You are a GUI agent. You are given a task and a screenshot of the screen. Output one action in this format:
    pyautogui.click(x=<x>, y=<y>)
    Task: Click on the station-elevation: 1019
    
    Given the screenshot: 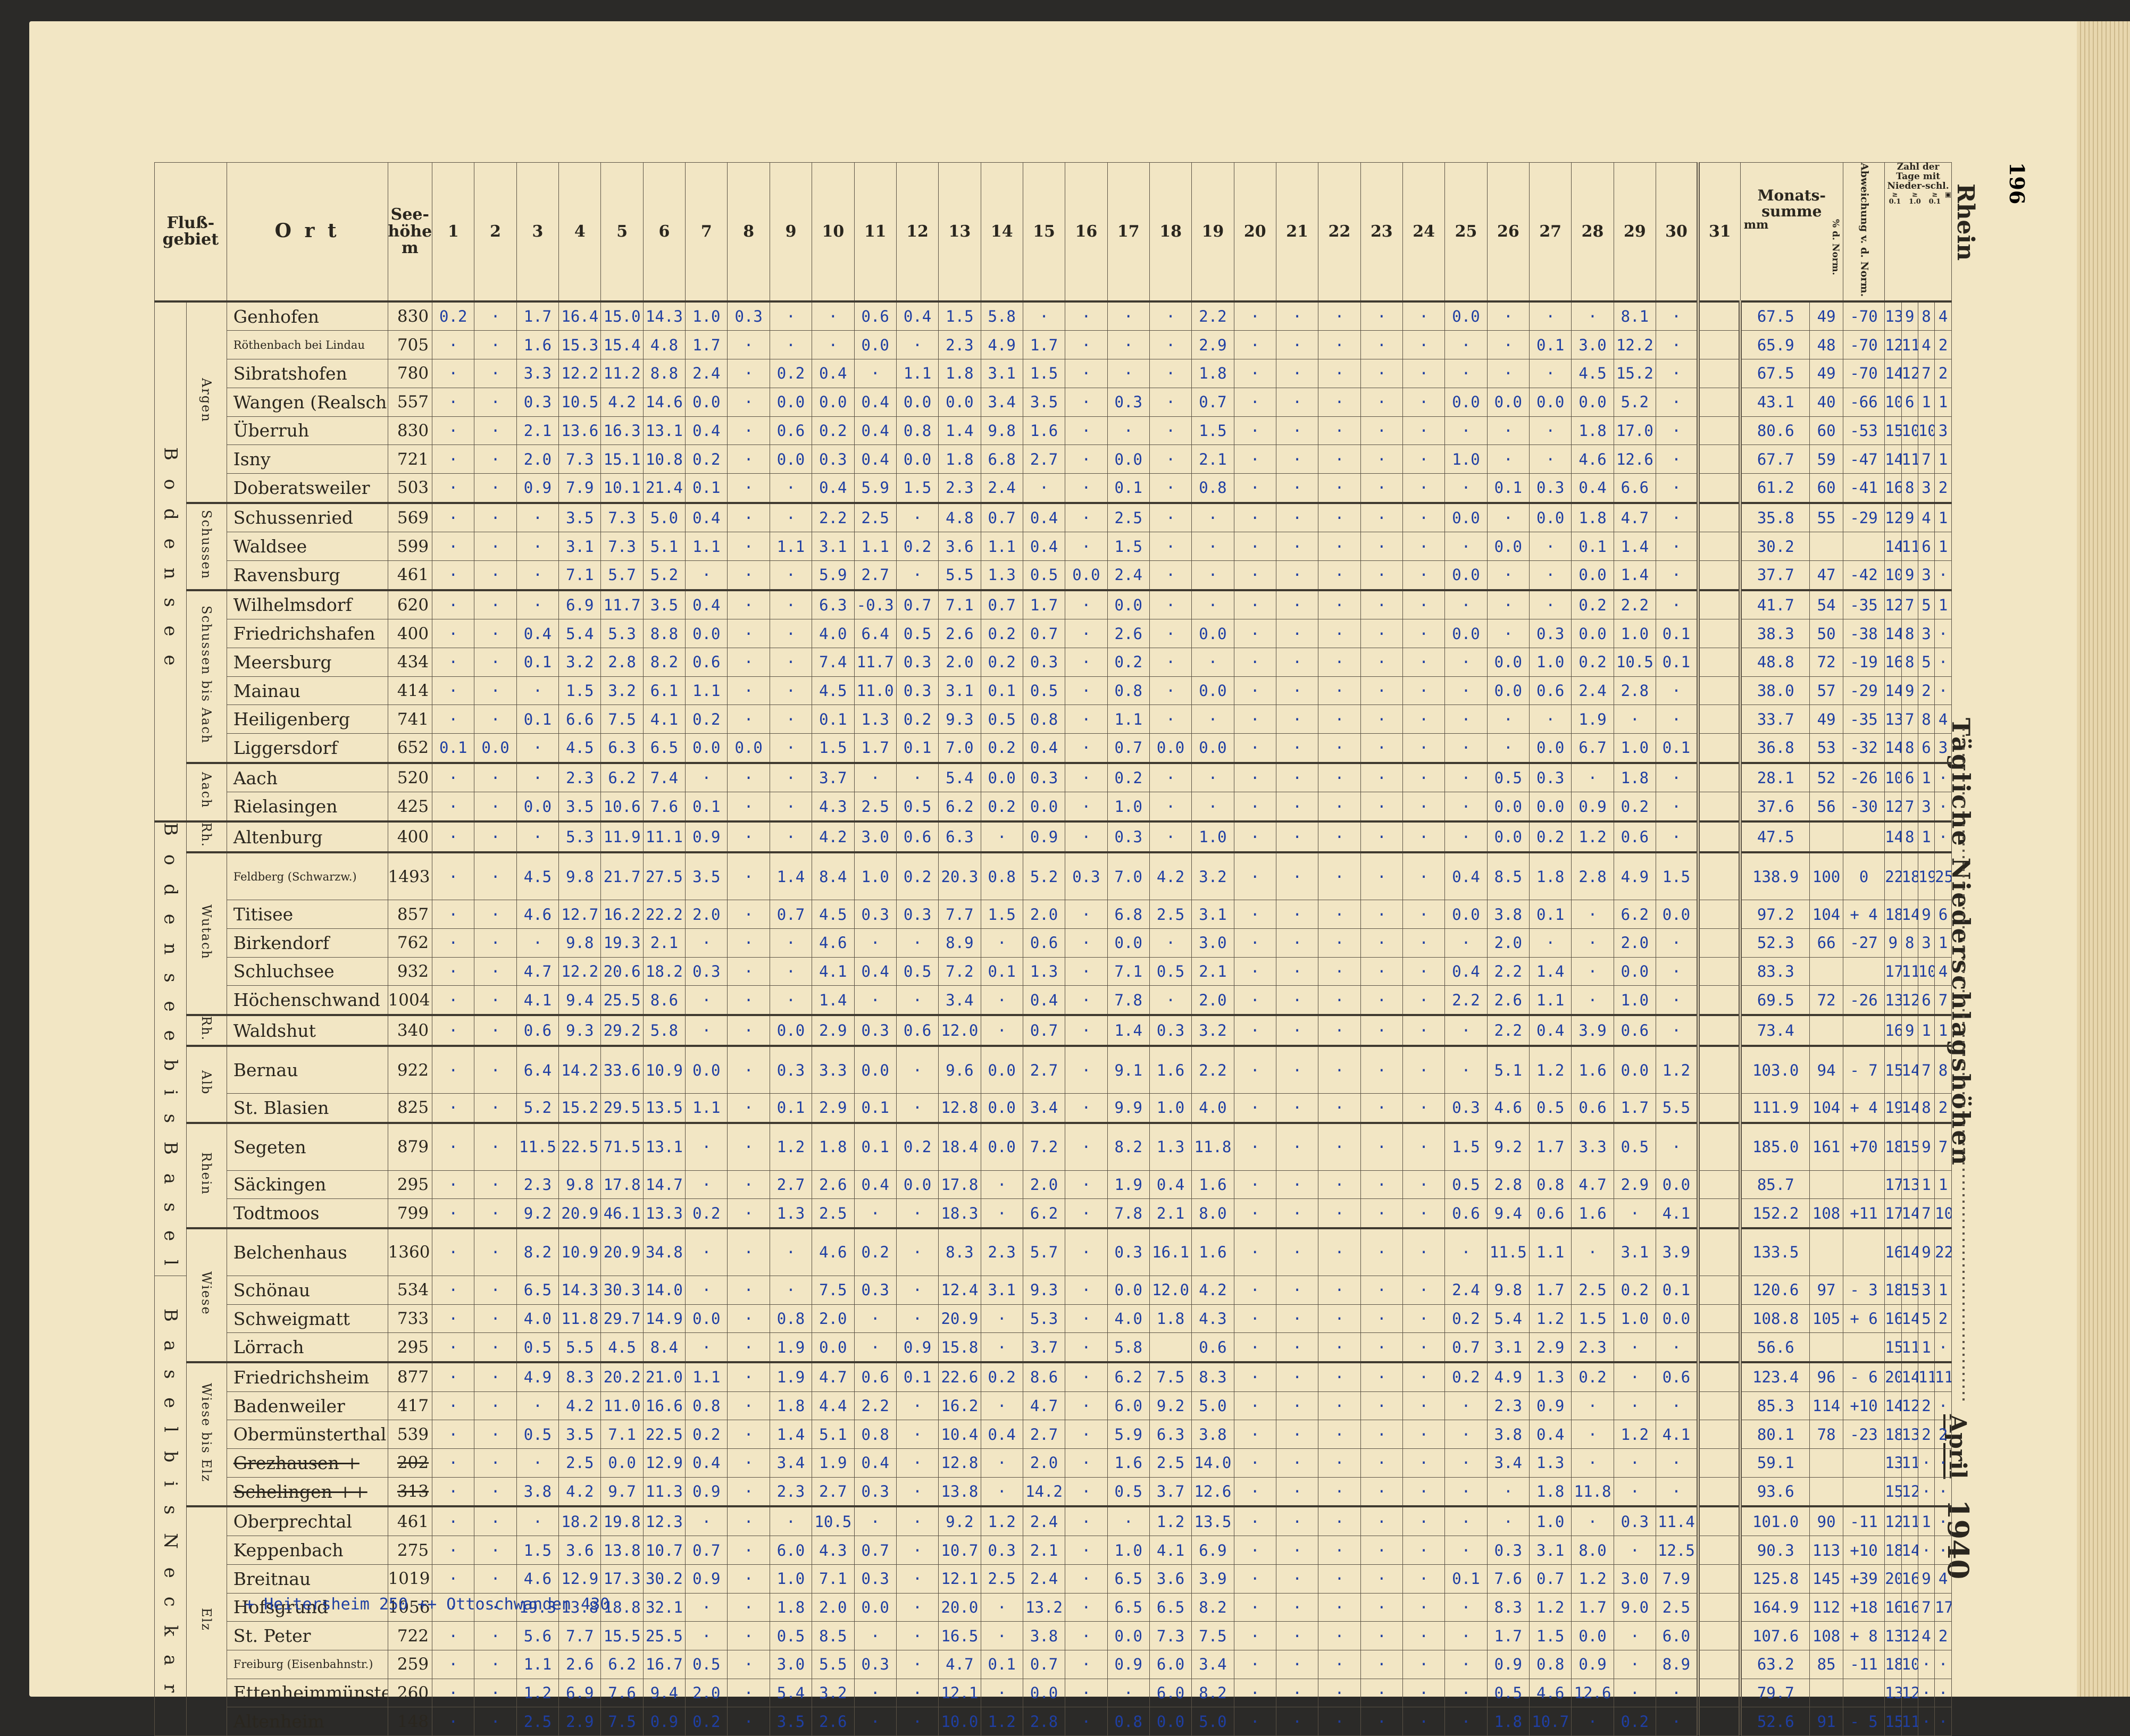 What is the action you would take?
    pyautogui.click(x=410, y=1579)
    